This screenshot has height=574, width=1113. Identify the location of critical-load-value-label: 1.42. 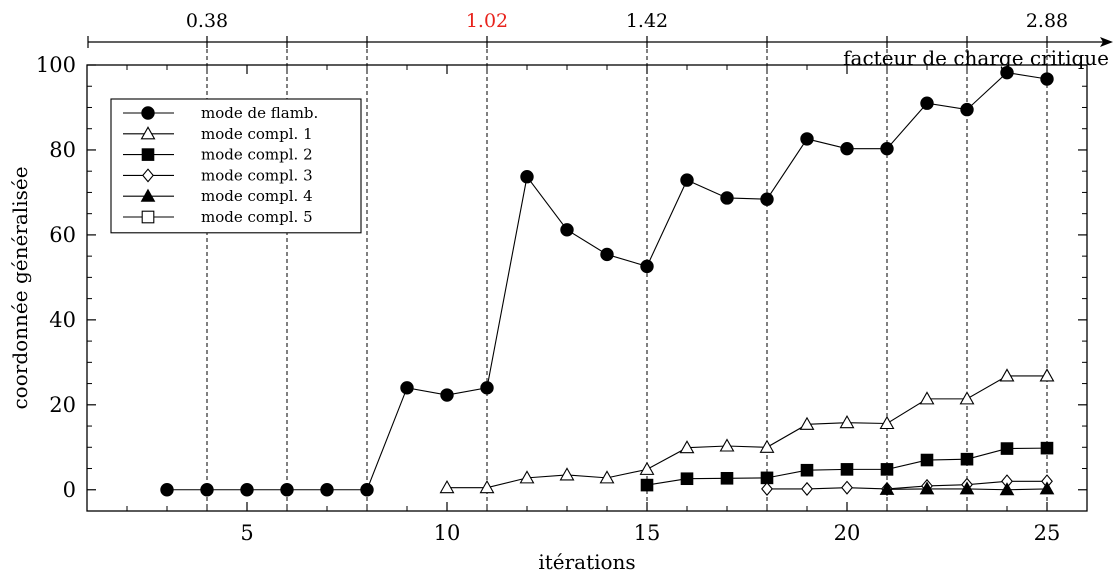
(647, 21).